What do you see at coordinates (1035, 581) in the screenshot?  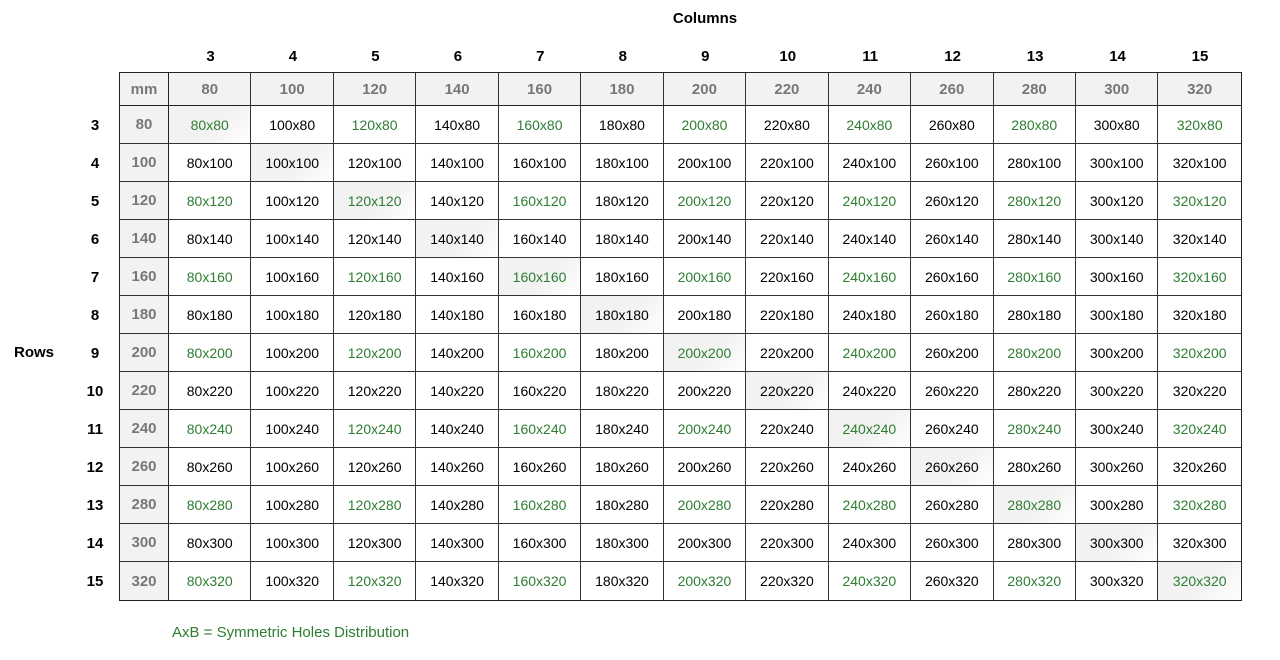 I see `size-cell: 280x320` at bounding box center [1035, 581].